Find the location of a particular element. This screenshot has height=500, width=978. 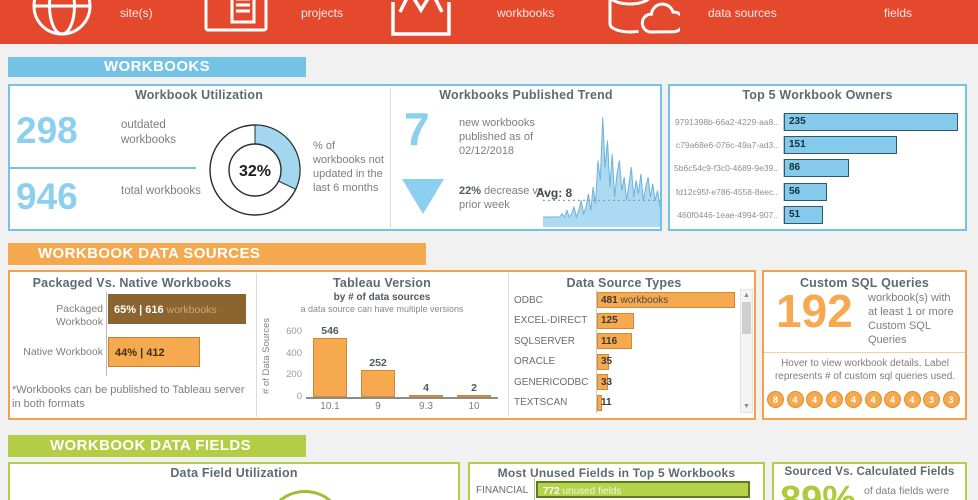

donut-hole is located at coordinates (255, 170).